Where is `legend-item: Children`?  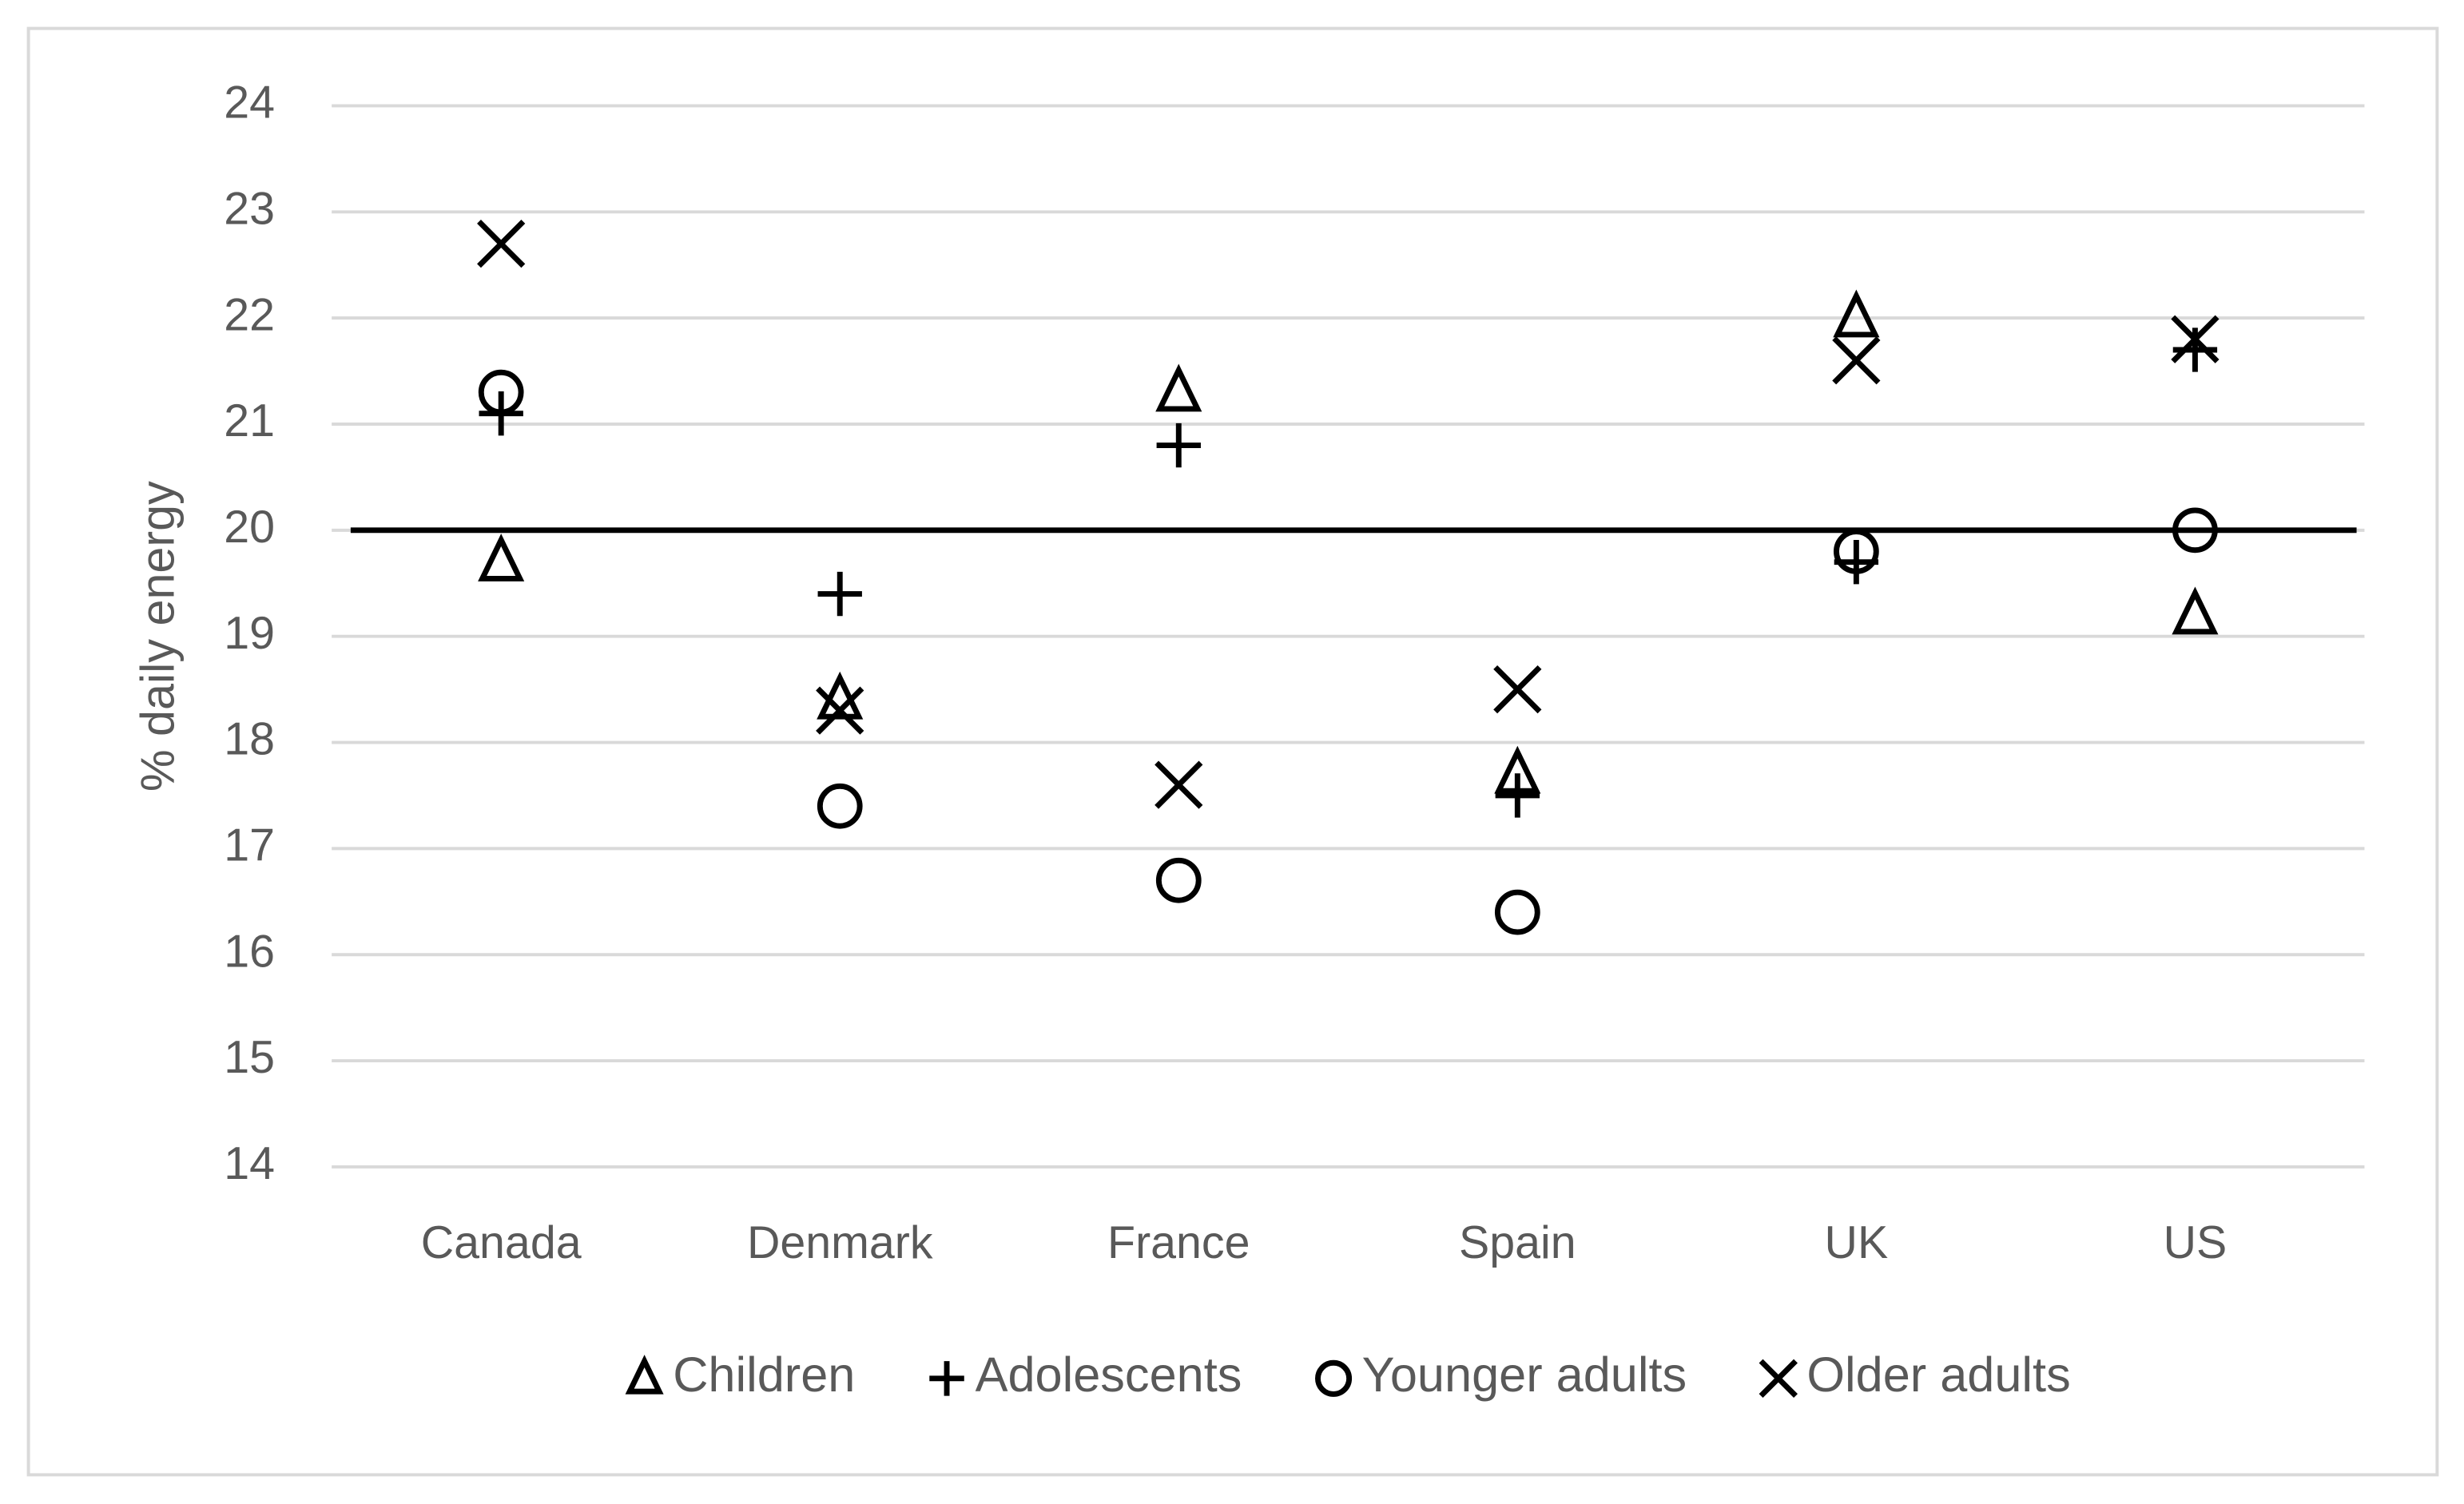
legend-item: Children is located at coordinates (740, 1374).